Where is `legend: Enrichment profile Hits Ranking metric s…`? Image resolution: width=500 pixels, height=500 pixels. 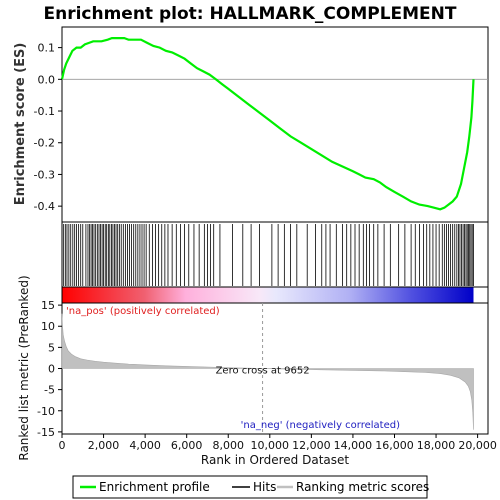 legend: Enrichment profile Hits Ranking metric s… is located at coordinates (250, 487).